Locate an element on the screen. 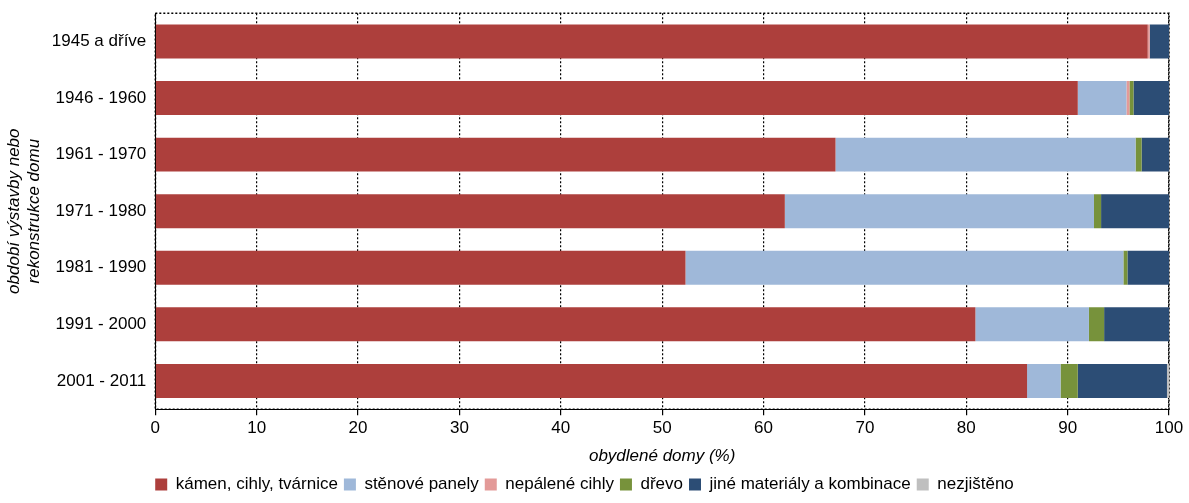 This screenshot has height=503, width=1189. x-tick-label: 30 is located at coordinates (459, 428).